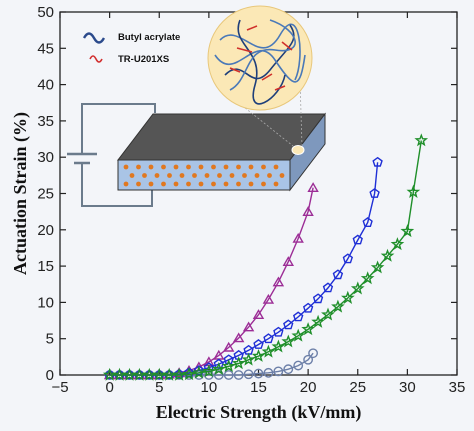  Describe the element at coordinates (45, 194) in the screenshot. I see `y-tick-label: 25` at that location.